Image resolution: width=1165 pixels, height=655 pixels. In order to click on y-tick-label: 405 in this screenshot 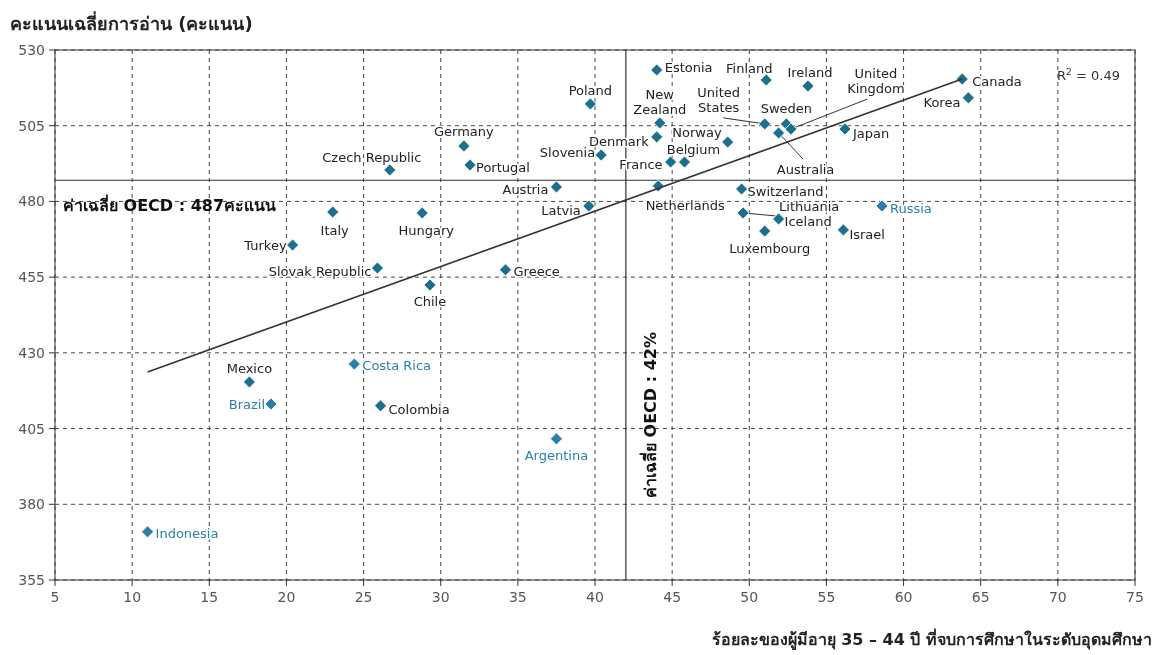, I will do `click(31, 428)`.